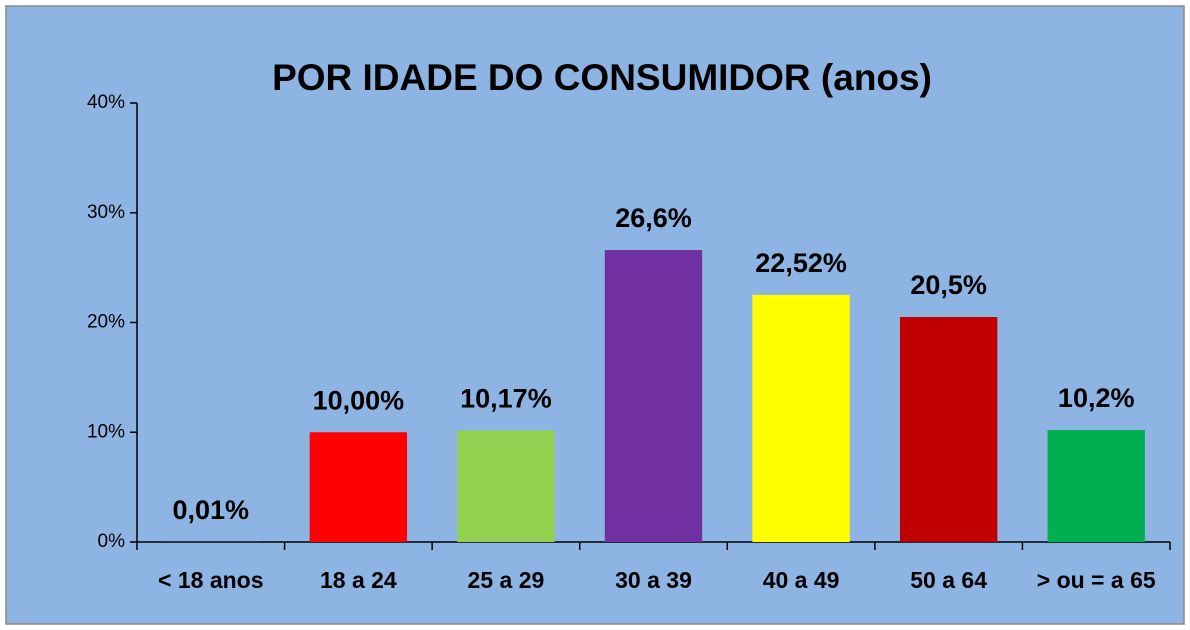 The height and width of the screenshot is (630, 1190). Describe the element at coordinates (106, 431) in the screenshot. I see `y-tick-label: 10%` at that location.